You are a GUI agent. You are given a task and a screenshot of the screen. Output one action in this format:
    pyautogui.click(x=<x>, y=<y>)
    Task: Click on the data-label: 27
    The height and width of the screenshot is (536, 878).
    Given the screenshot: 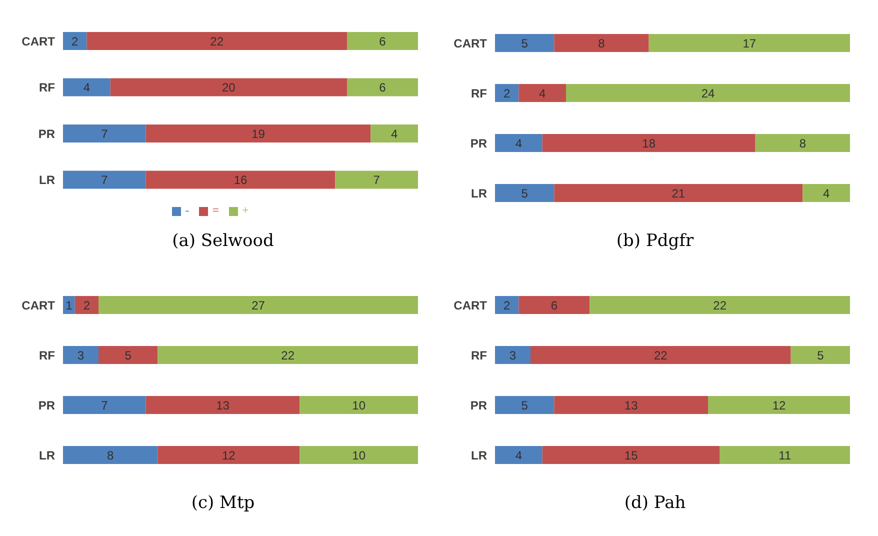 What is the action you would take?
    pyautogui.click(x=259, y=305)
    